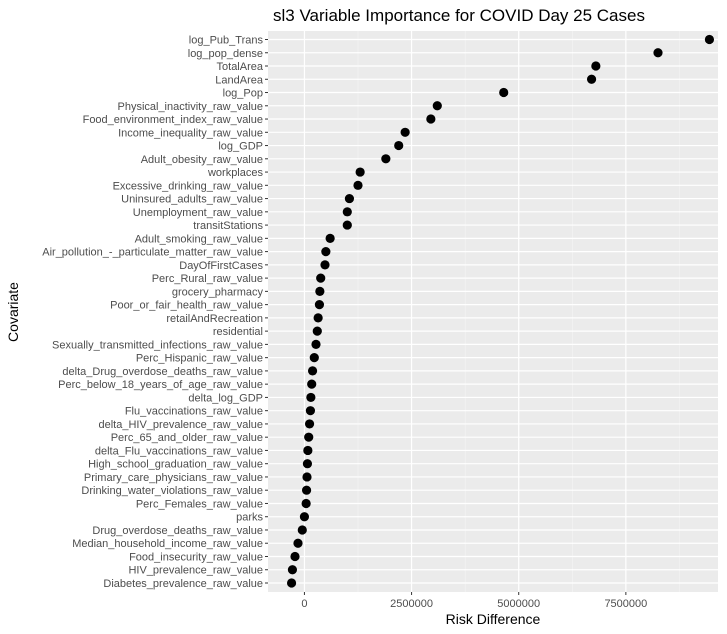 The width and height of the screenshot is (727, 634). What do you see at coordinates (238, 332) in the screenshot?
I see `y-tick-label: residential` at bounding box center [238, 332].